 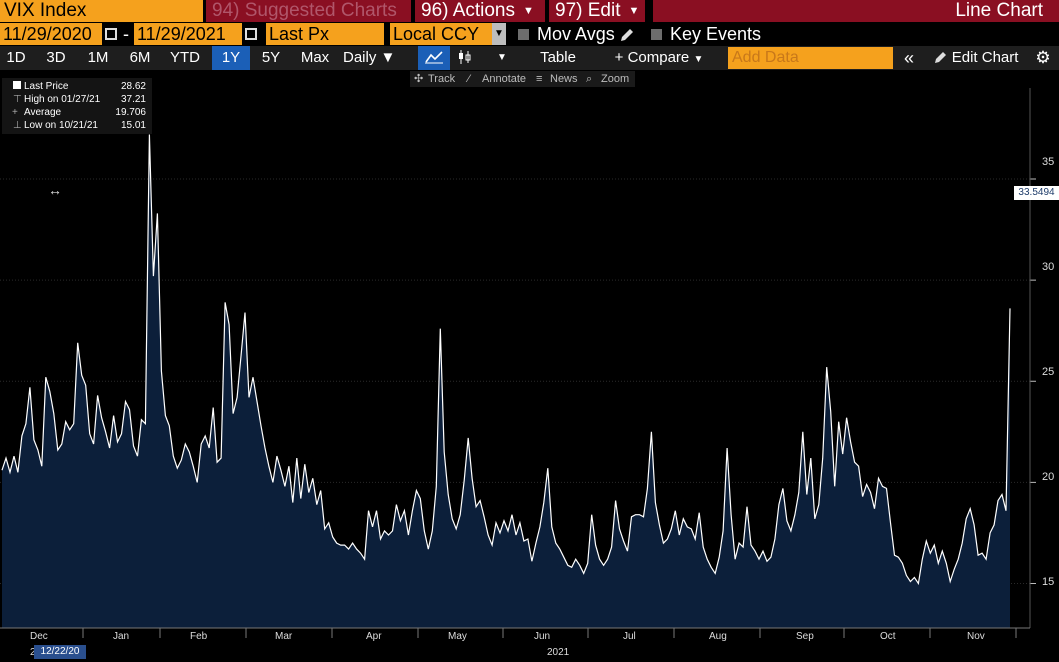 What do you see at coordinates (17, 125) in the screenshot?
I see `low-marker-icon: ⊥` at bounding box center [17, 125].